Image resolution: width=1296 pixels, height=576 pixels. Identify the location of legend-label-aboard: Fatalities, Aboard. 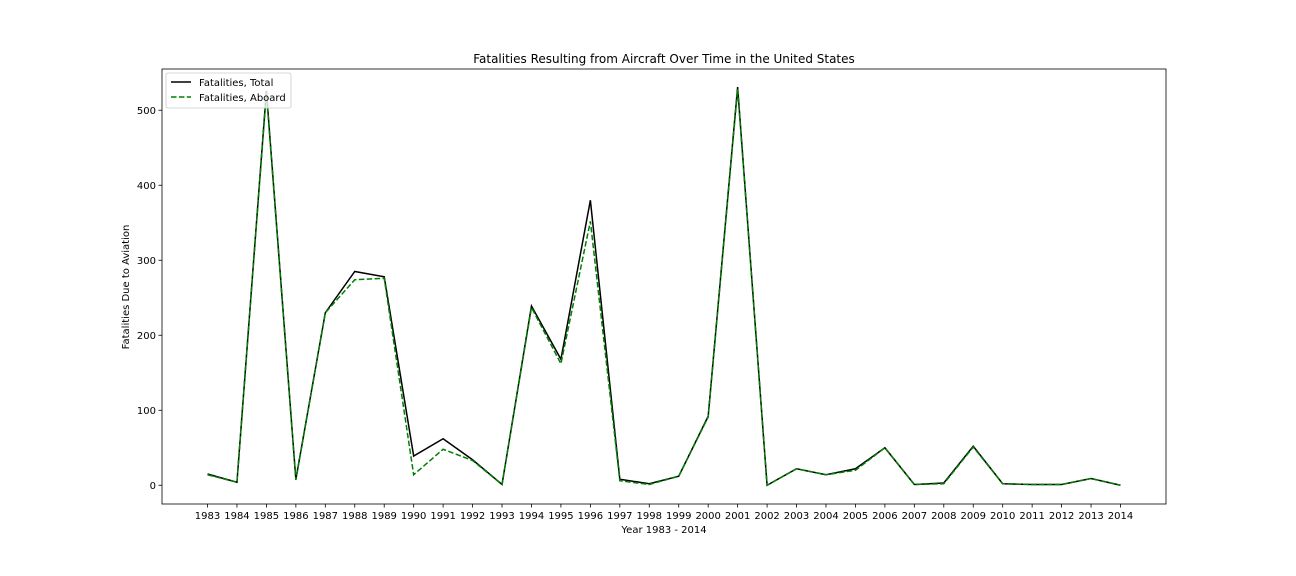
(242, 98).